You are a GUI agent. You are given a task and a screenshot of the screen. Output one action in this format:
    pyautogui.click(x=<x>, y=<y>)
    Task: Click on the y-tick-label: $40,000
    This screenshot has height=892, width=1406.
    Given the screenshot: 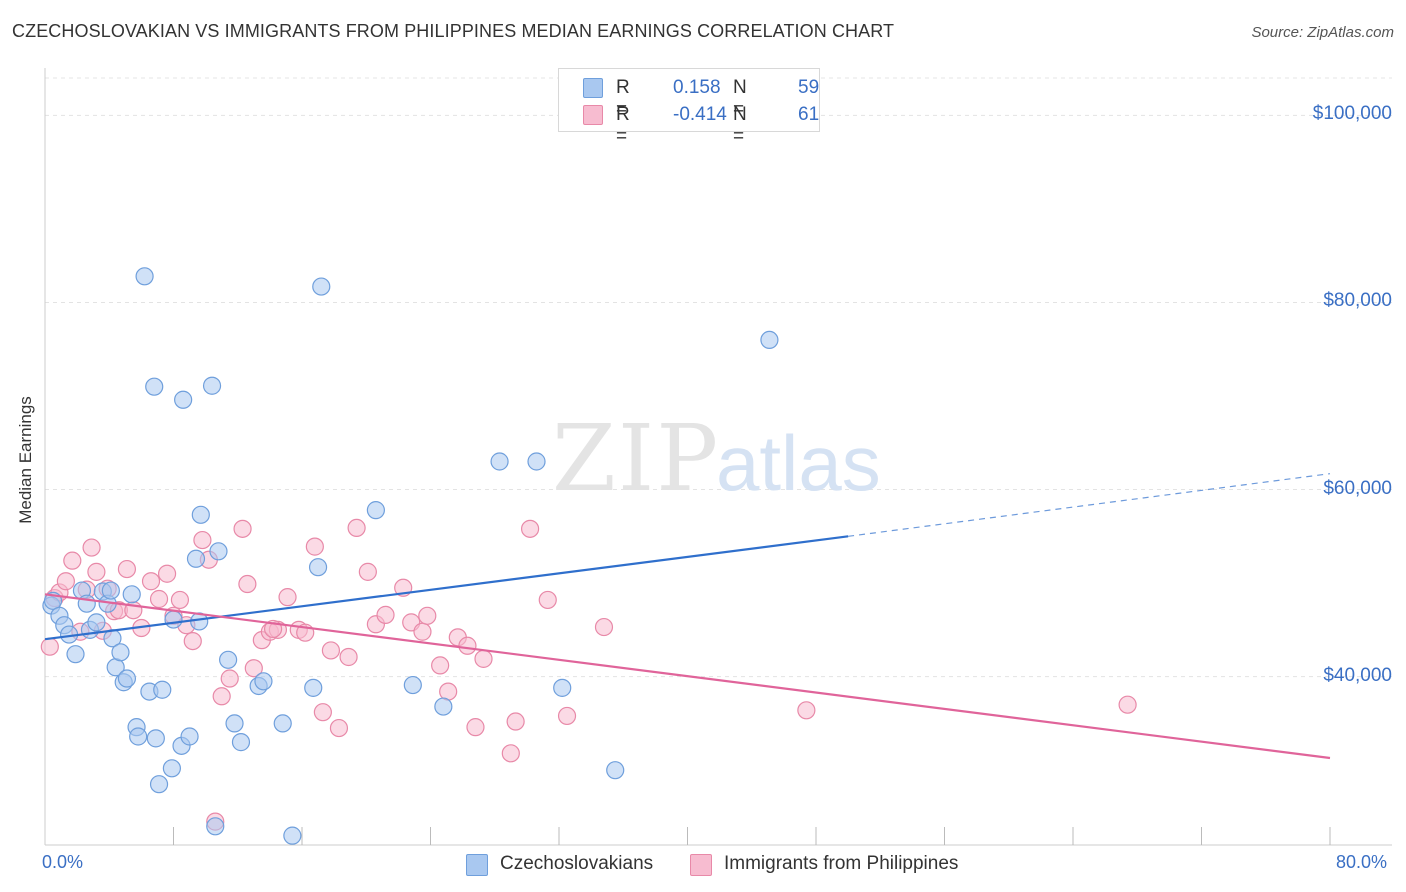 What is the action you would take?
    pyautogui.click(x=1357, y=675)
    